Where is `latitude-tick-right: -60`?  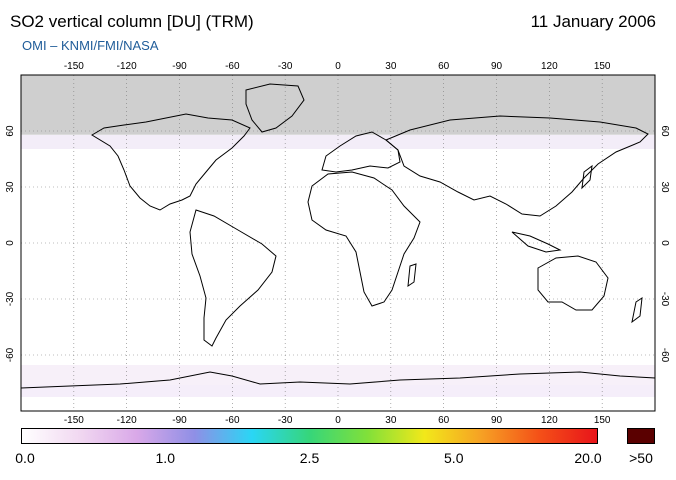
latitude-tick-right: -60 is located at coordinates (664, 355).